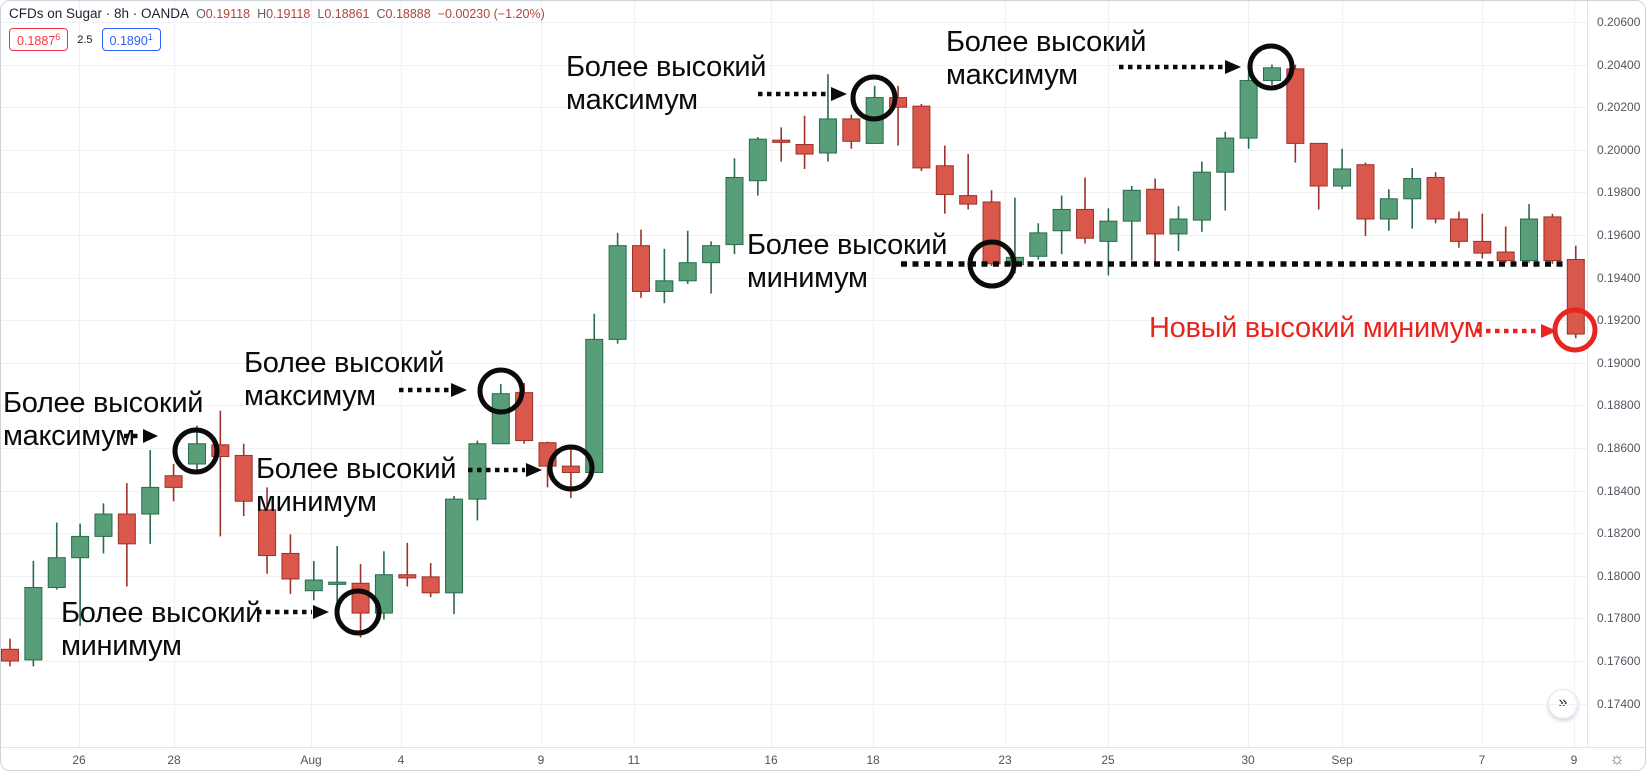 Image resolution: width=1646 pixels, height=771 pixels. I want to click on new-higher-low-circle, so click(1575, 330).